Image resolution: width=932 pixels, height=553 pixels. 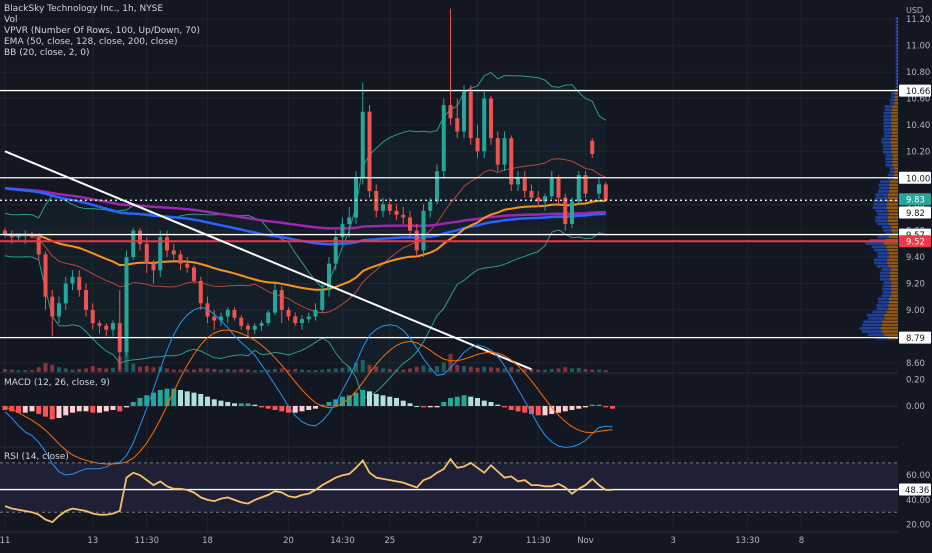 What do you see at coordinates (449, 490) in the screenshot?
I see `rsi-pane` at bounding box center [449, 490].